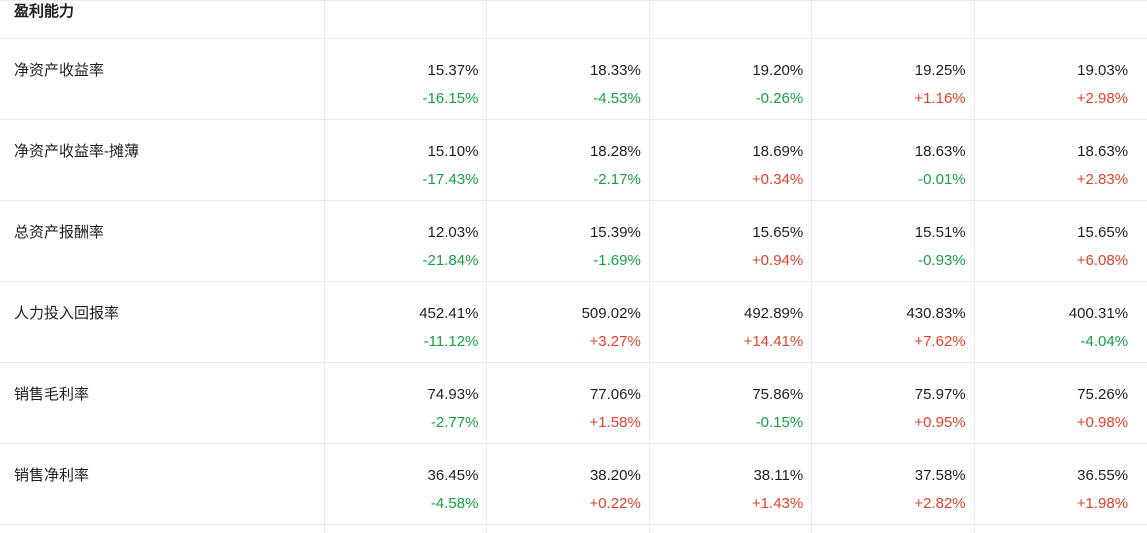 The height and width of the screenshot is (533, 1147). I want to click on metric-change: +0.98%, so click(1102, 422).